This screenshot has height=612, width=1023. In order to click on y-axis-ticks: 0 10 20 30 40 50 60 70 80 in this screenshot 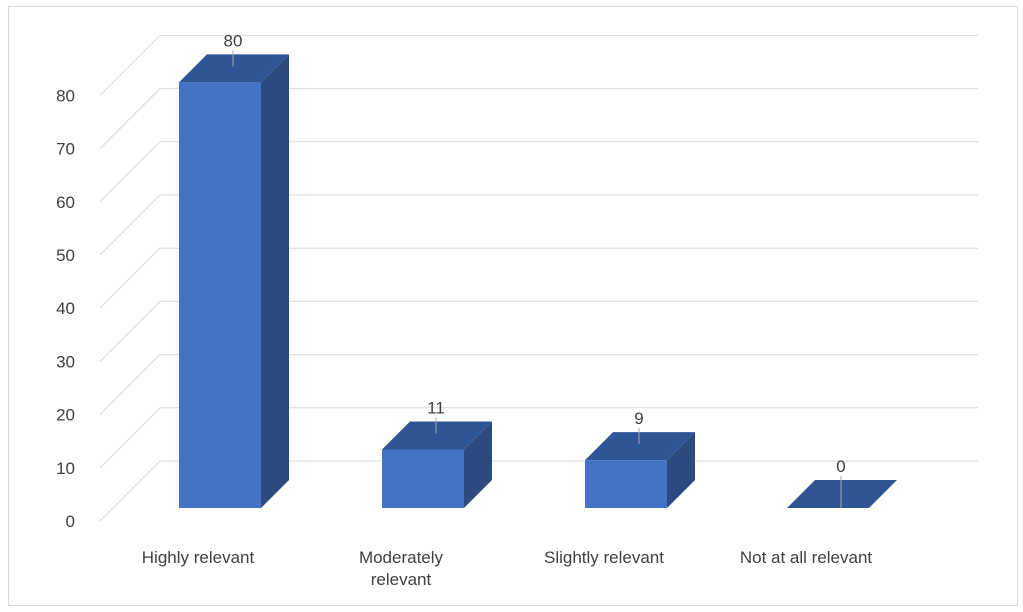, I will do `click(65, 308)`.